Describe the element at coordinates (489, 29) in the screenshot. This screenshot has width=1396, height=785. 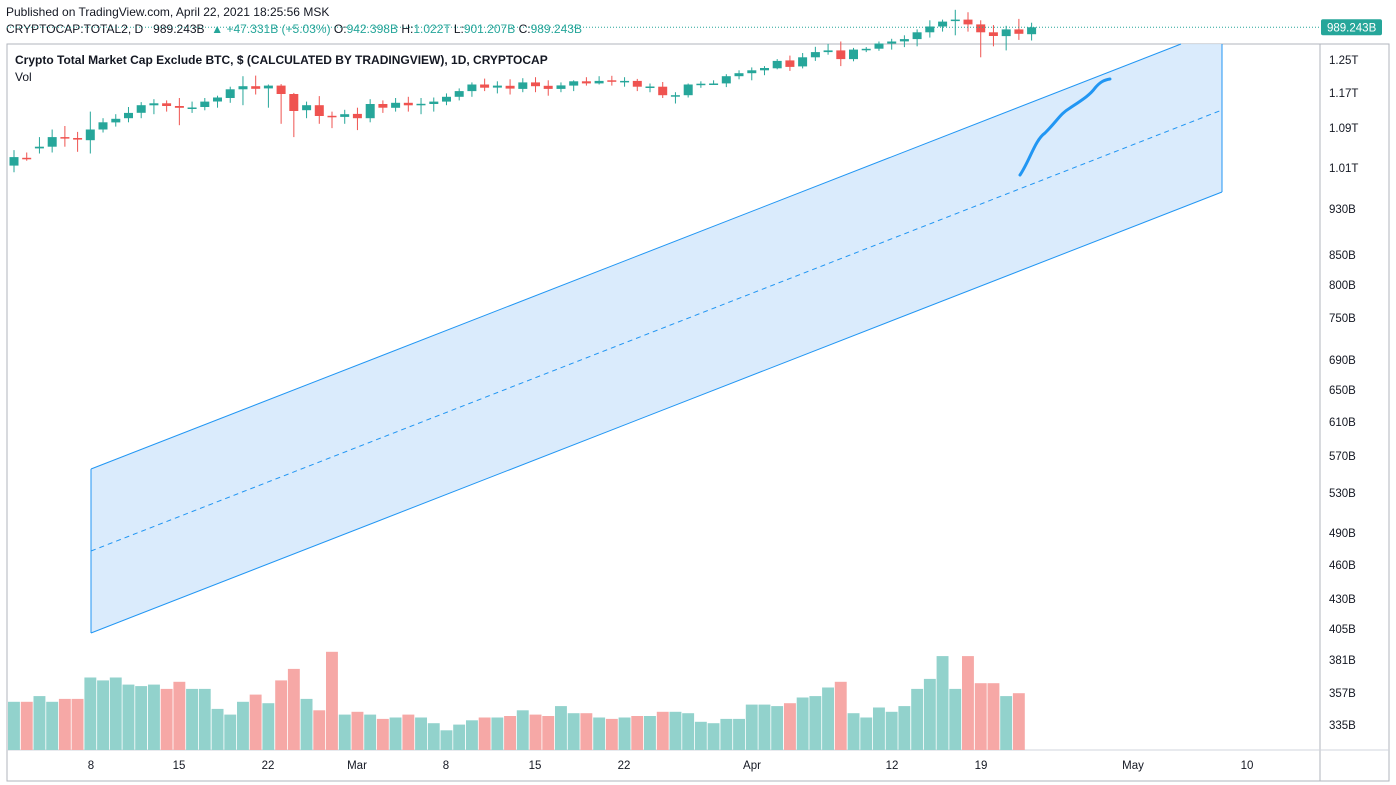
I see `low-value: 901.207B` at that location.